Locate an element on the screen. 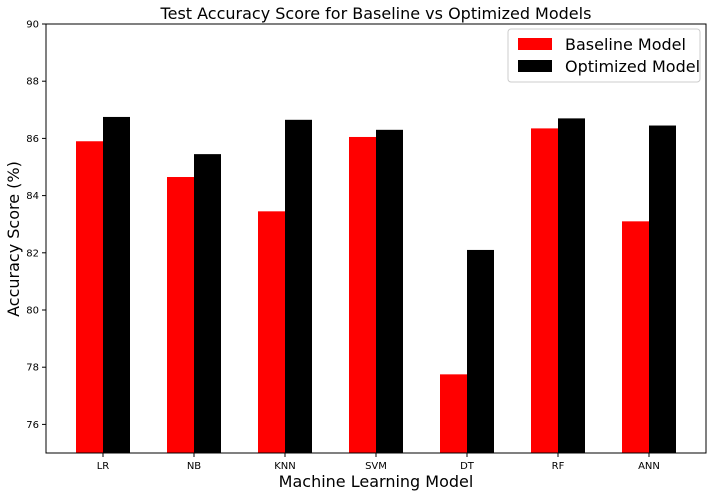  x-axis-label: Machine Learning Model is located at coordinates (376, 481).